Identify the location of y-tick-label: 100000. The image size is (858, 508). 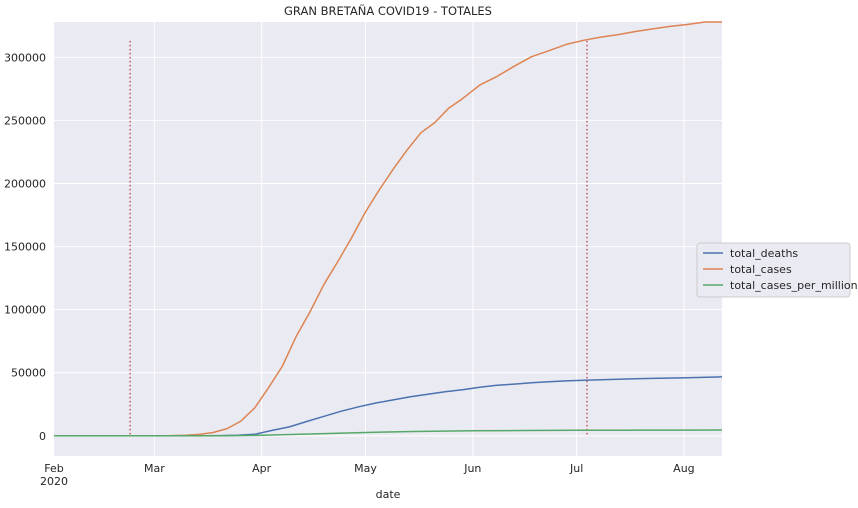
(25, 310).